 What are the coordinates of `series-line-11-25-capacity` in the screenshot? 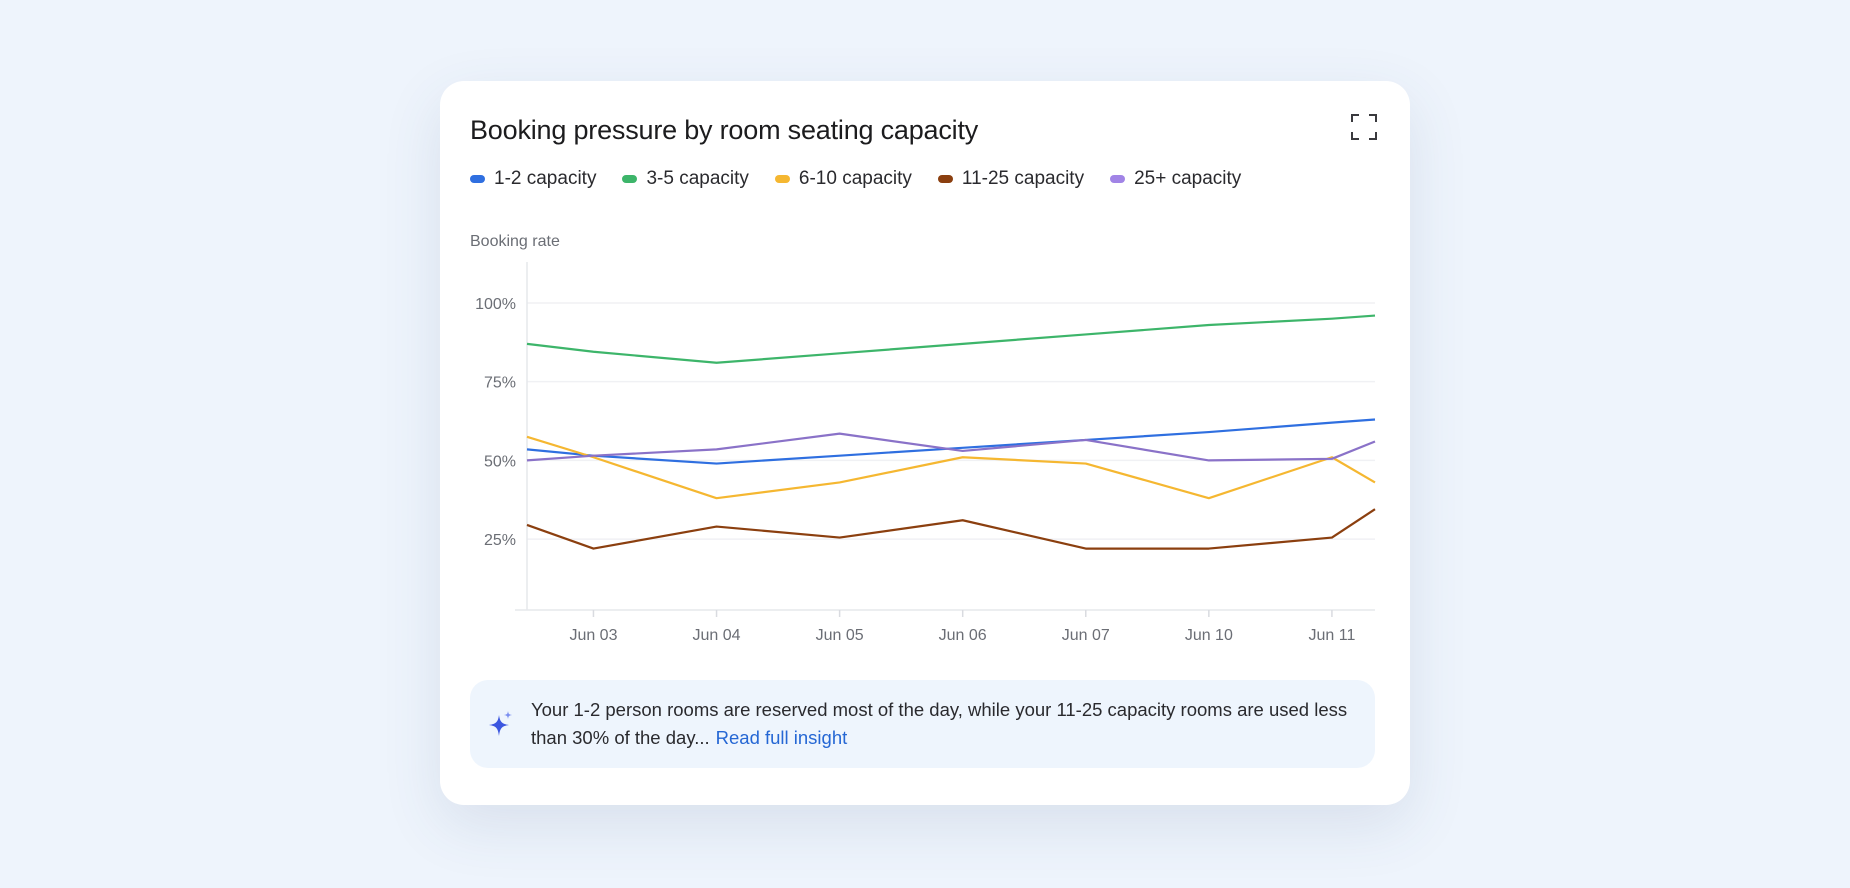 It's located at (951, 529).